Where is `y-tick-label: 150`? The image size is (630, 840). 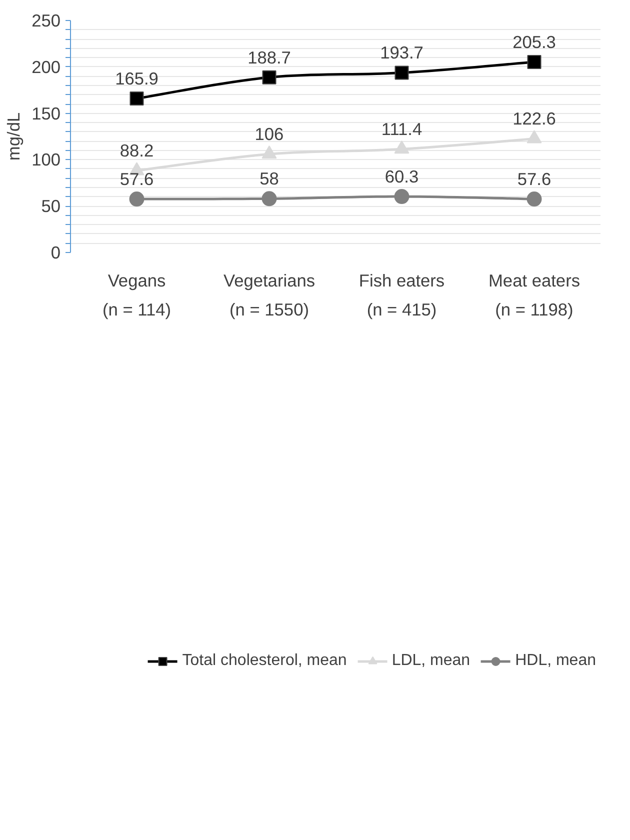 y-tick-label: 150 is located at coordinates (46, 113).